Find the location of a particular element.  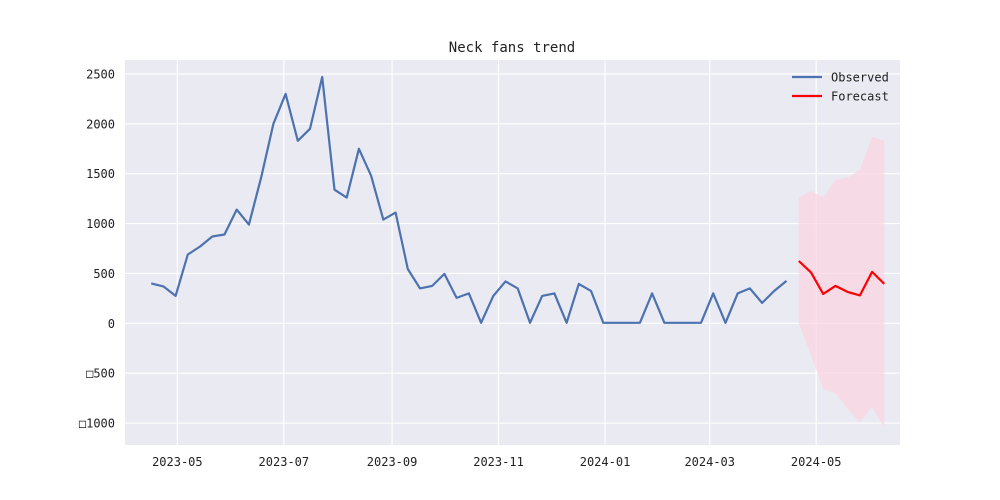

x-tick-label: 2024-05 is located at coordinates (816, 462).